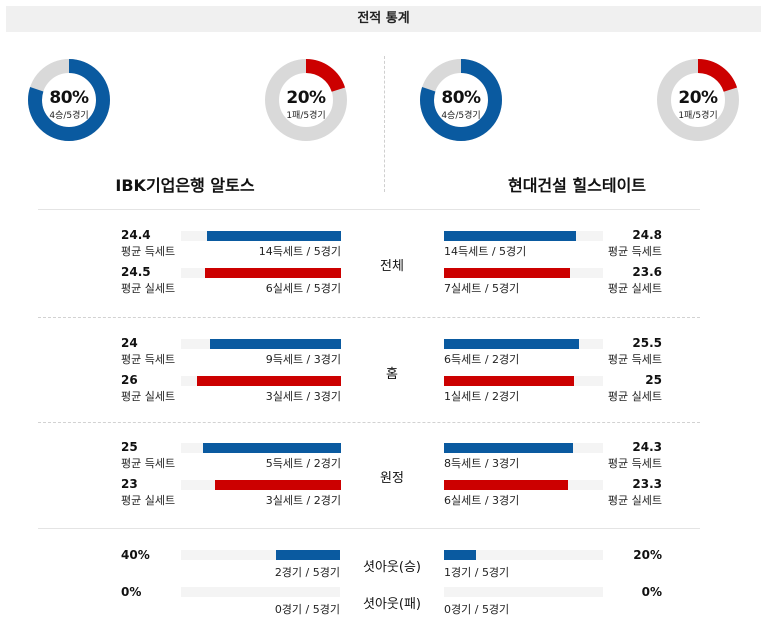 The width and height of the screenshot is (773, 638). What do you see at coordinates (303, 396) in the screenshot?
I see `left-stat-detail: 3실세트 / 3경기` at bounding box center [303, 396].